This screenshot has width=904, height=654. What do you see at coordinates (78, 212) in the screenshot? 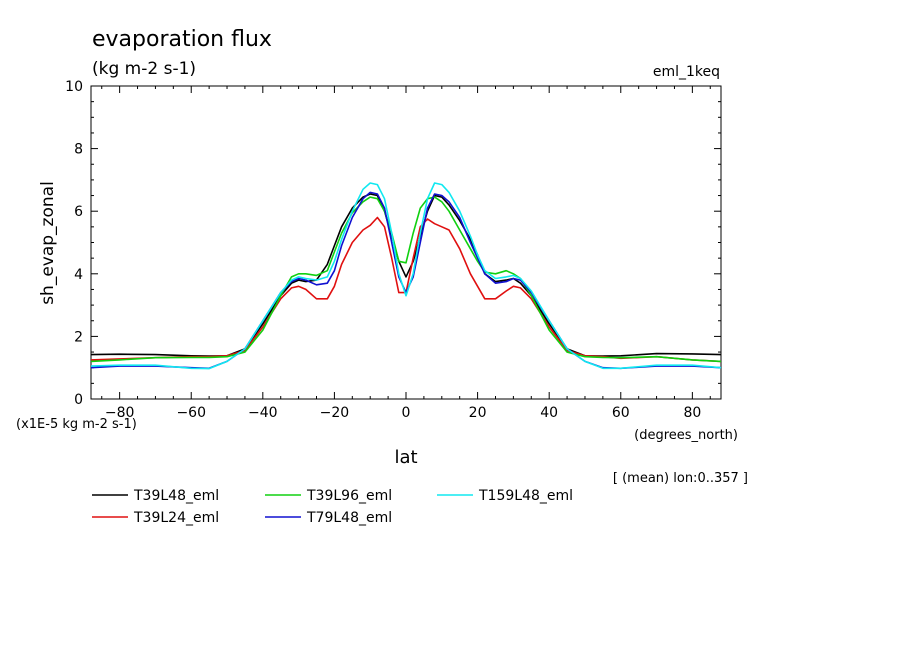
I see `y-tick-label: 6` at bounding box center [78, 212].